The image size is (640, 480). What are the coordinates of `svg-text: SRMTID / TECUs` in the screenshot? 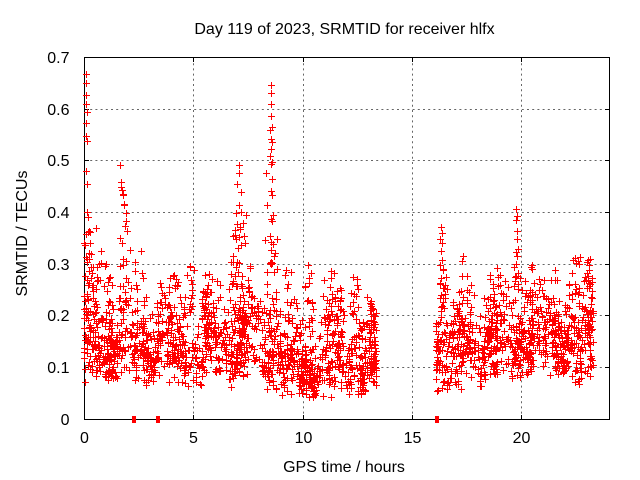 It's located at (22, 234).